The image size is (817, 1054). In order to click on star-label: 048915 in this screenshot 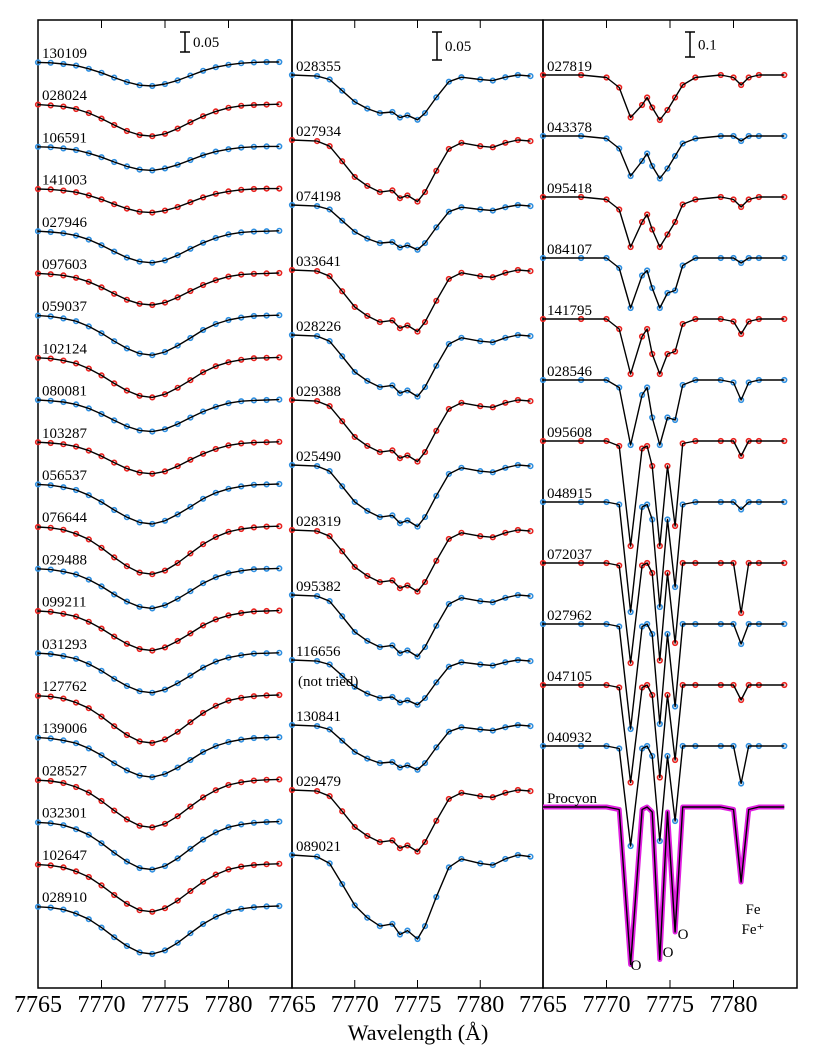, I will do `click(569, 494)`.